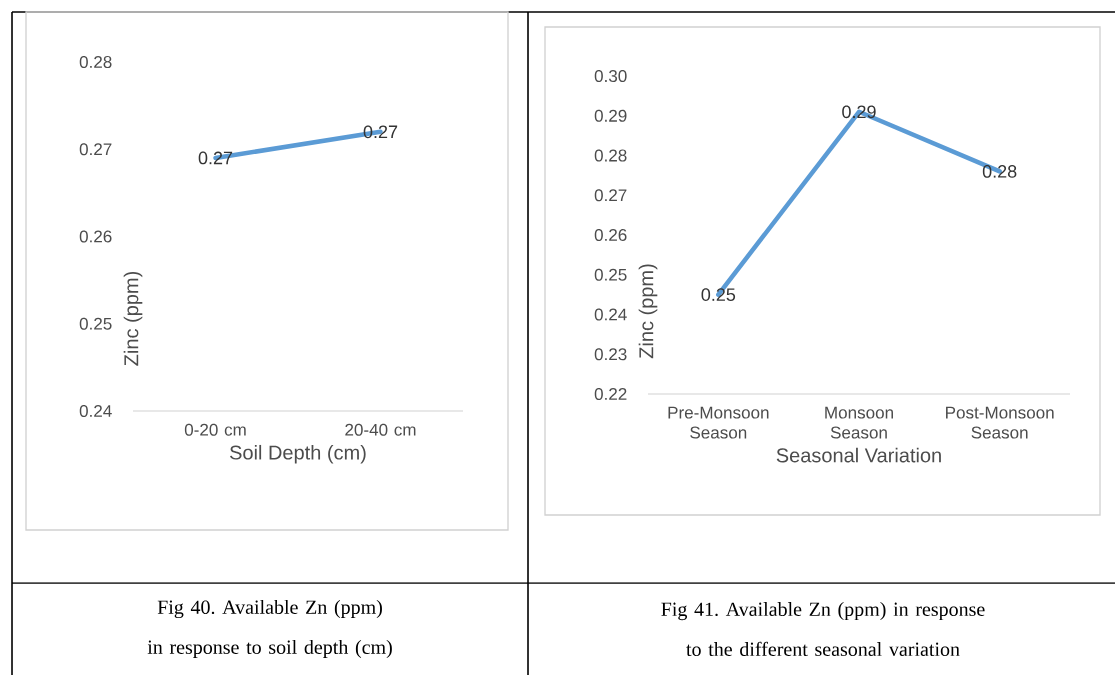 This screenshot has width=1115, height=675. What do you see at coordinates (298, 454) in the screenshot?
I see `x-axis-title: Soil Depth (cm)` at bounding box center [298, 454].